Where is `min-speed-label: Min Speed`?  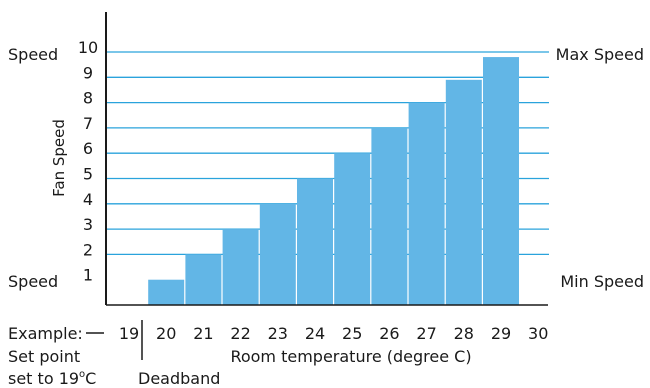 min-speed-label: Min Speed is located at coordinates (602, 281).